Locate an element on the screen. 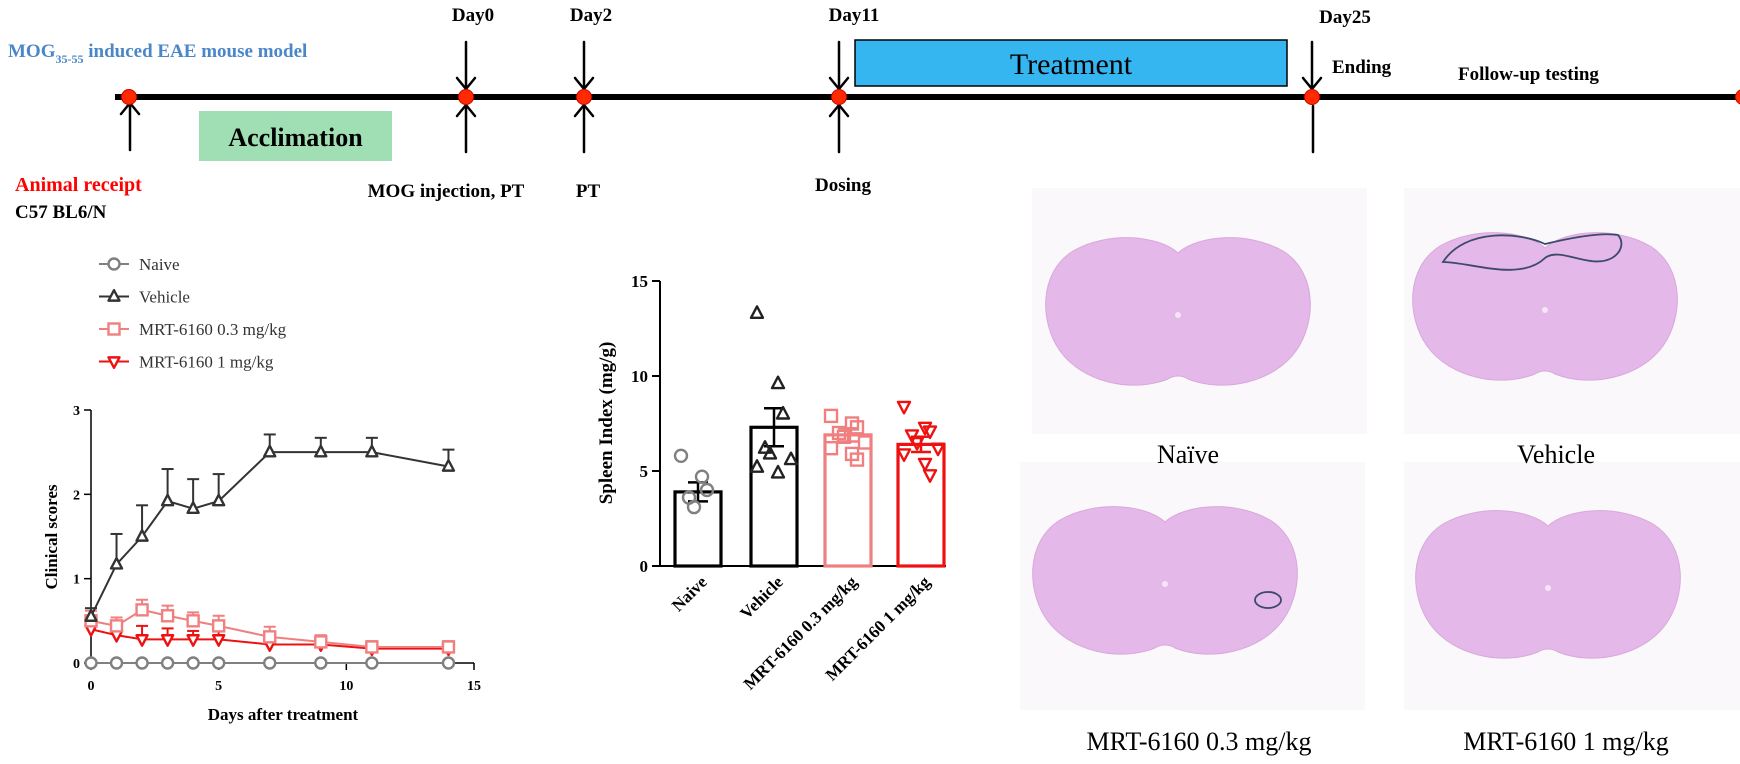 Image resolution: width=1740 pixels, height=764 pixels. bar-chart-y-tick-label: 5 is located at coordinates (644, 471).